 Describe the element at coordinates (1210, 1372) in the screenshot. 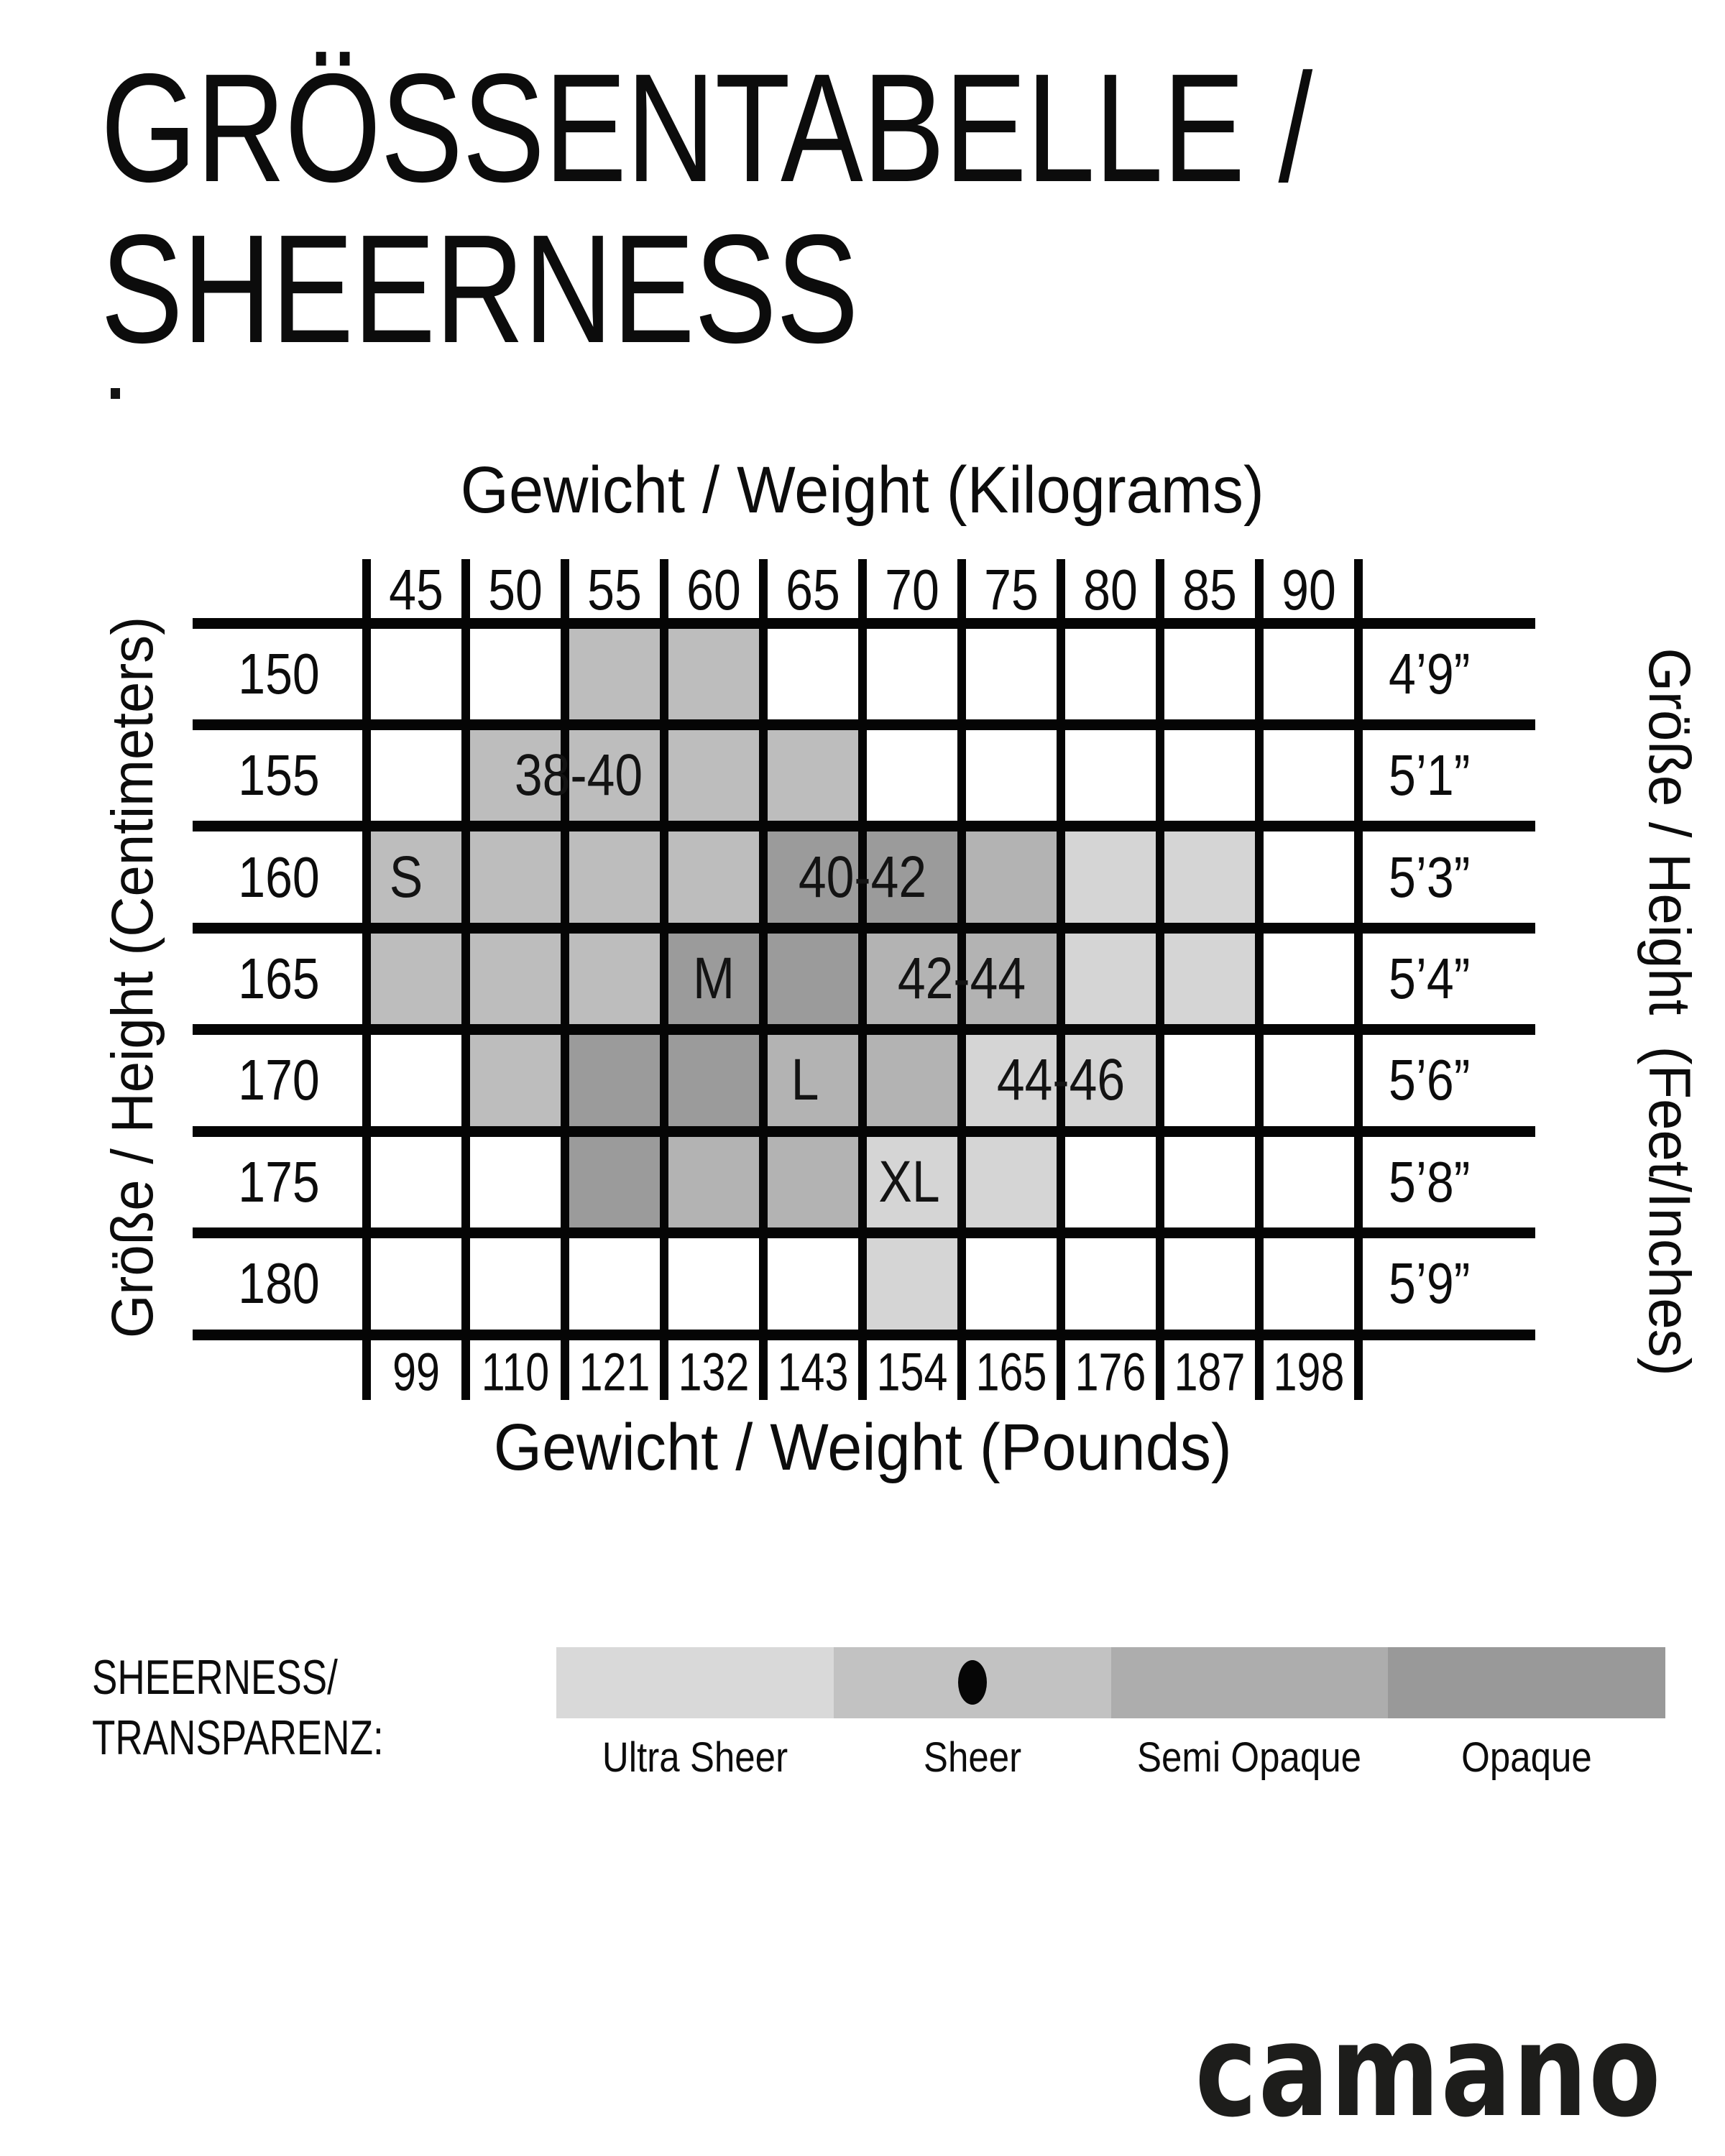

I see `lb-tick-label: 187` at that location.